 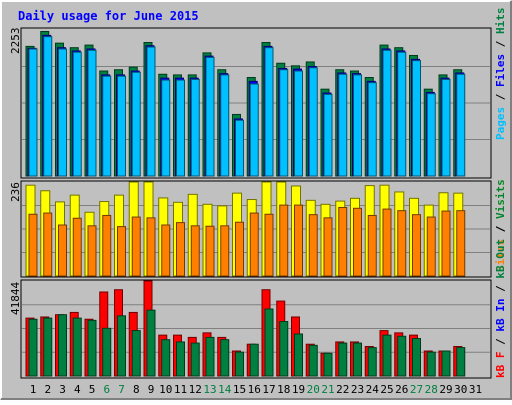 What do you see at coordinates (121, 389) in the screenshot?
I see `x-tick-label: 7` at bounding box center [121, 389].